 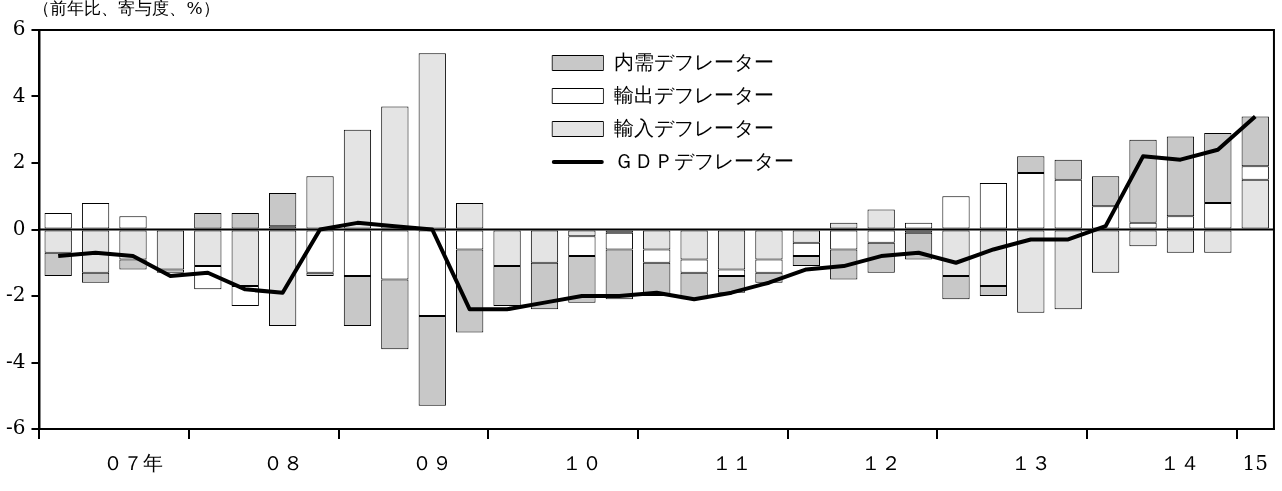 I want to click on x-tick-label: ０７年, so click(x=133, y=463).